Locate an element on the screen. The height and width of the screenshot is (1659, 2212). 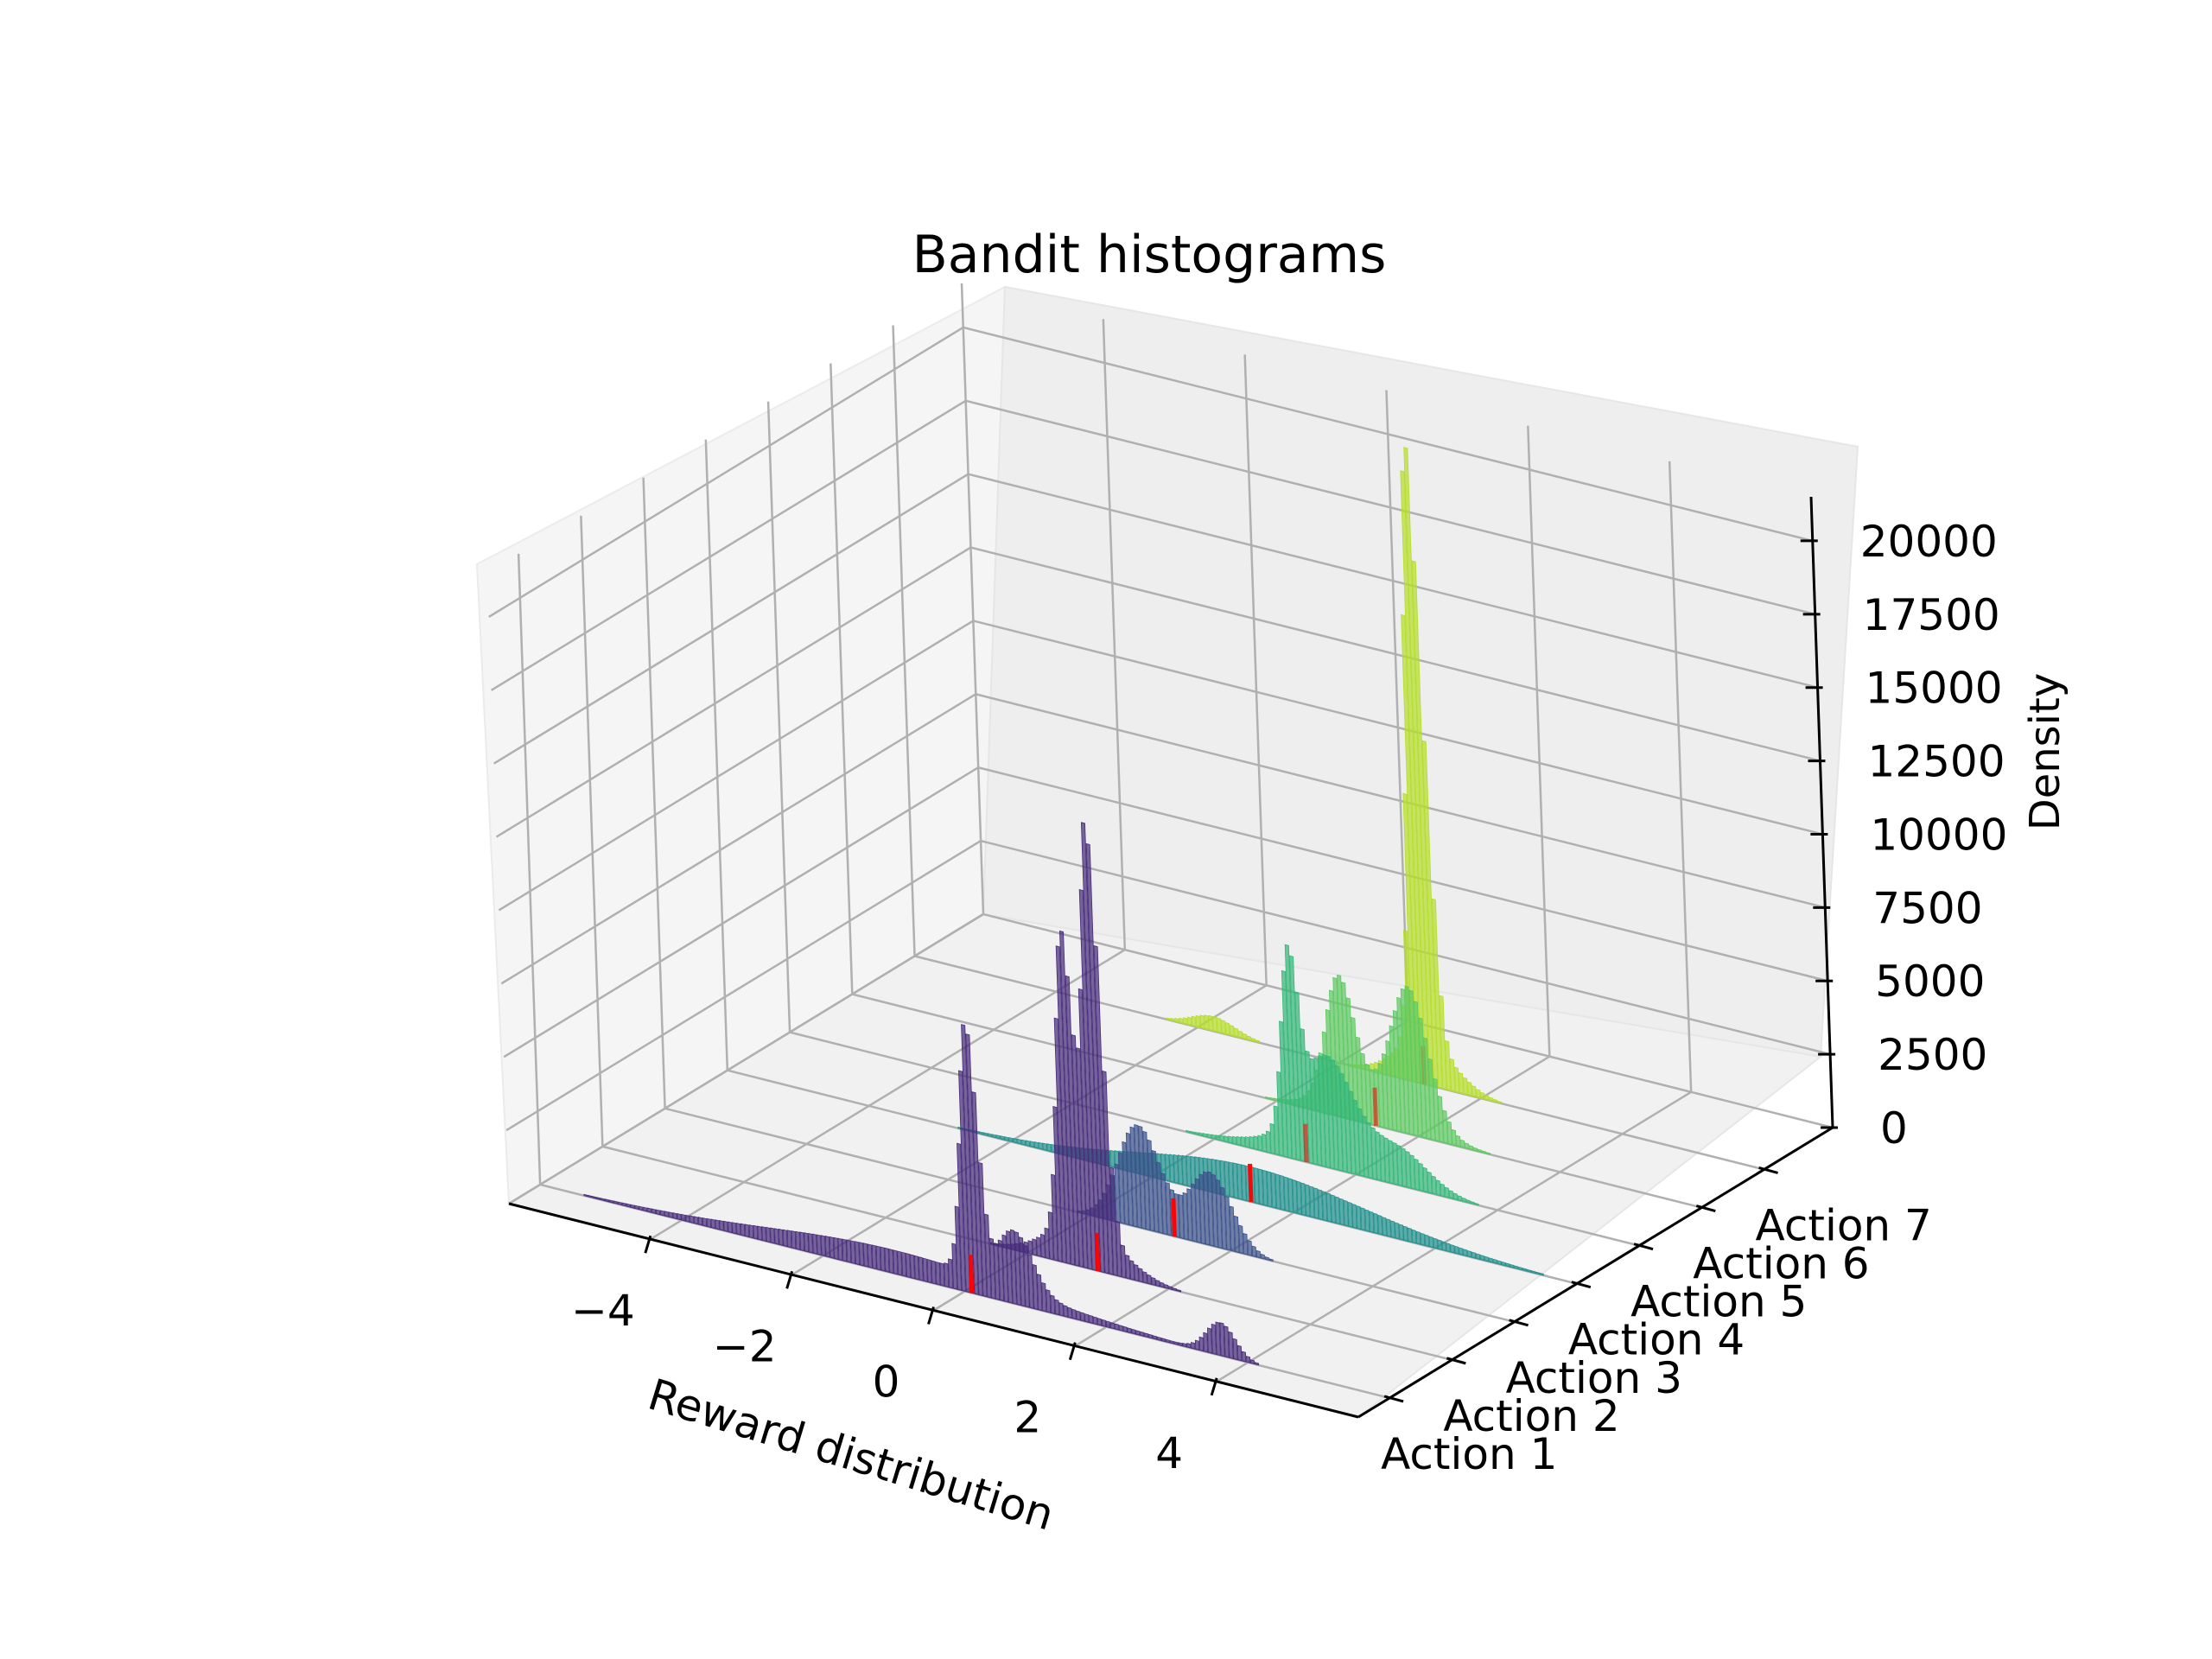
y-tick-label: Action 2 is located at coordinates (1531, 1416).